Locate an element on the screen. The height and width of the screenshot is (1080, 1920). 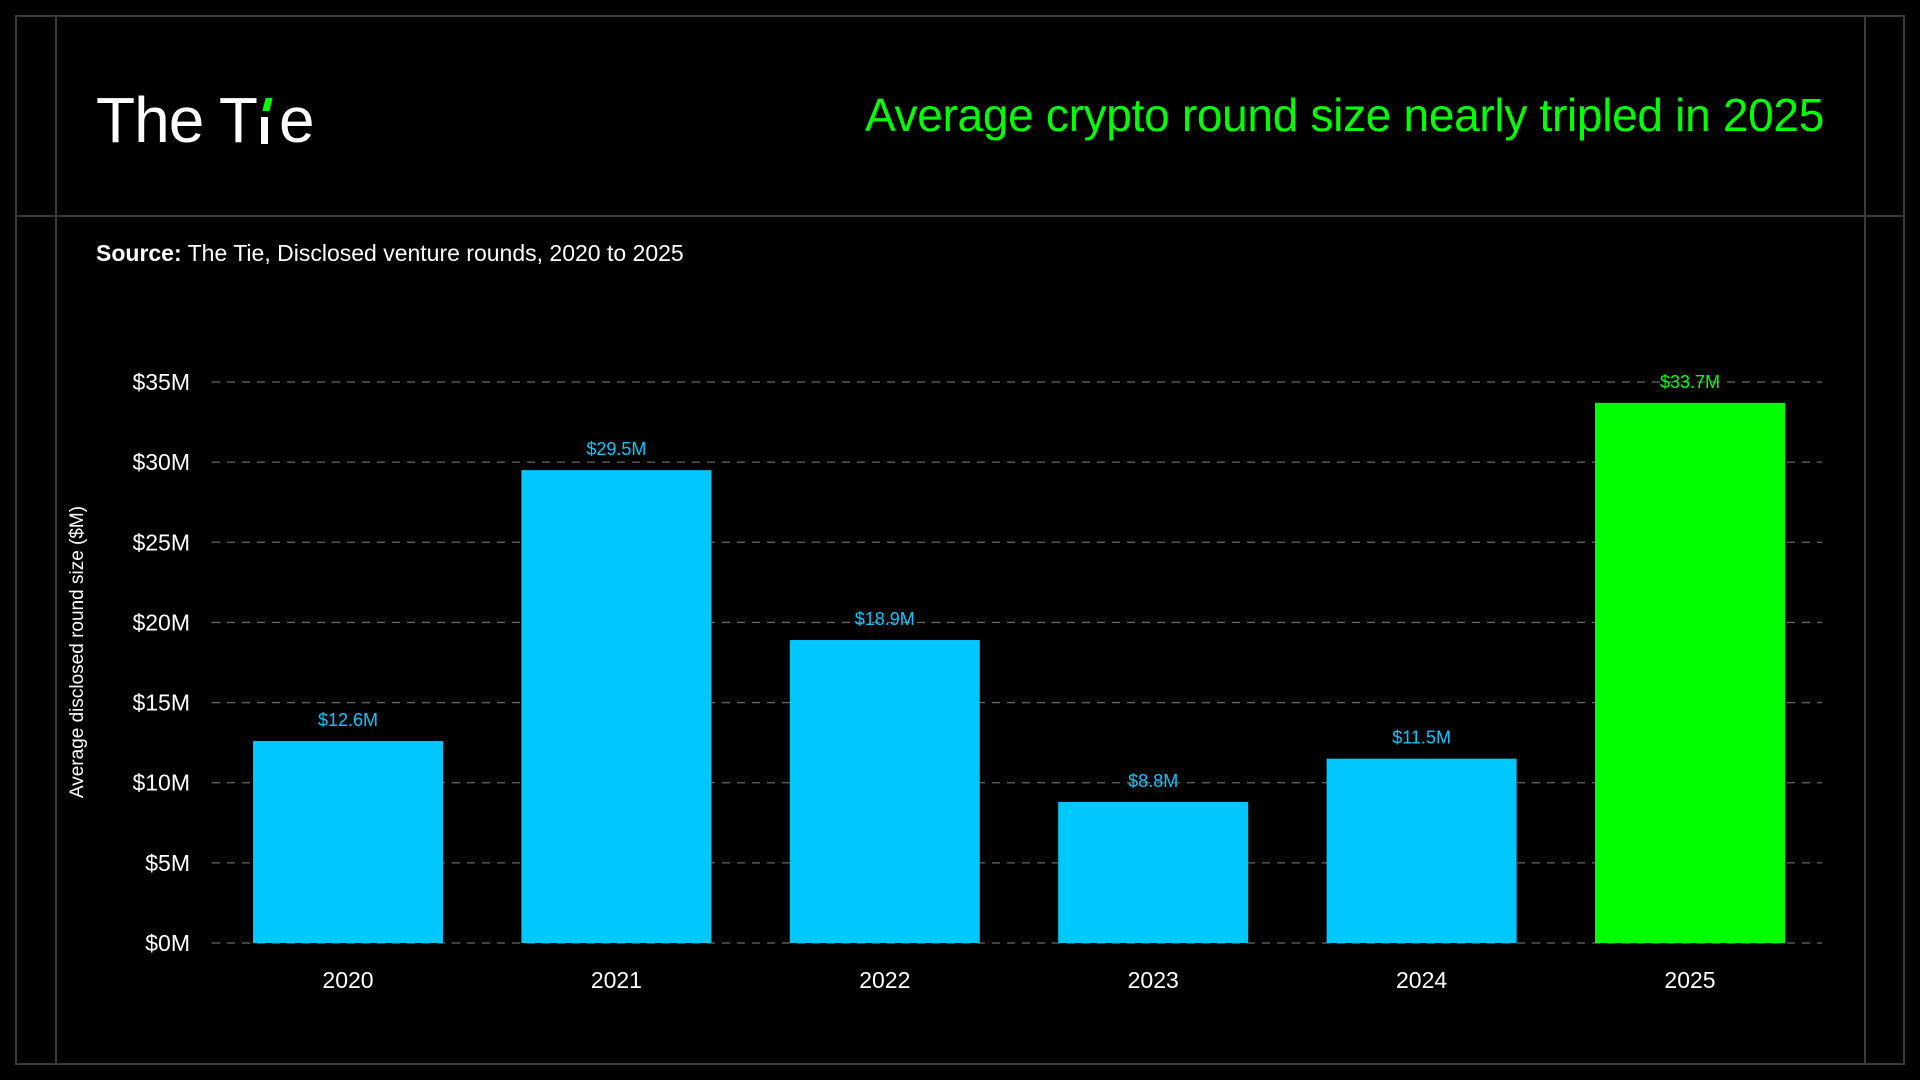
header-divider is located at coordinates (960, 216).